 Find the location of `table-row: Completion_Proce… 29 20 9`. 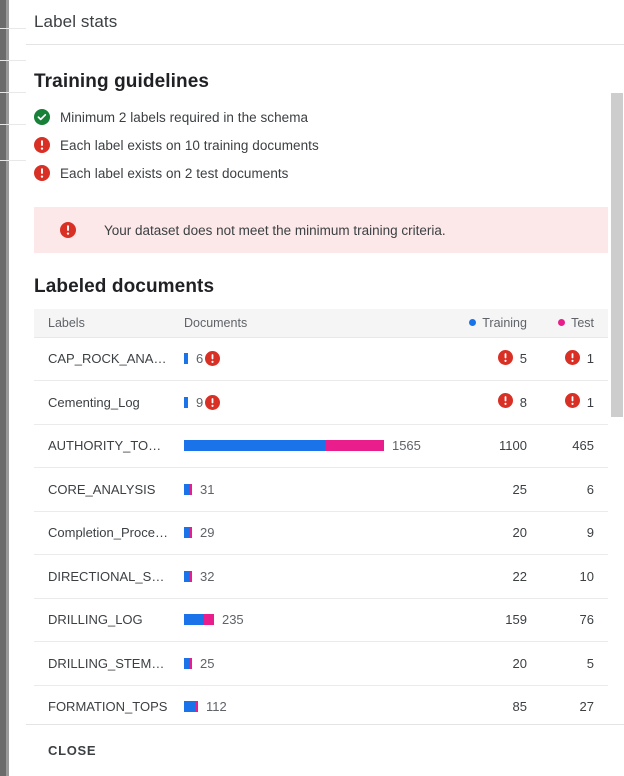

table-row: Completion_Proce… 29 20 9 is located at coordinates (321, 533).